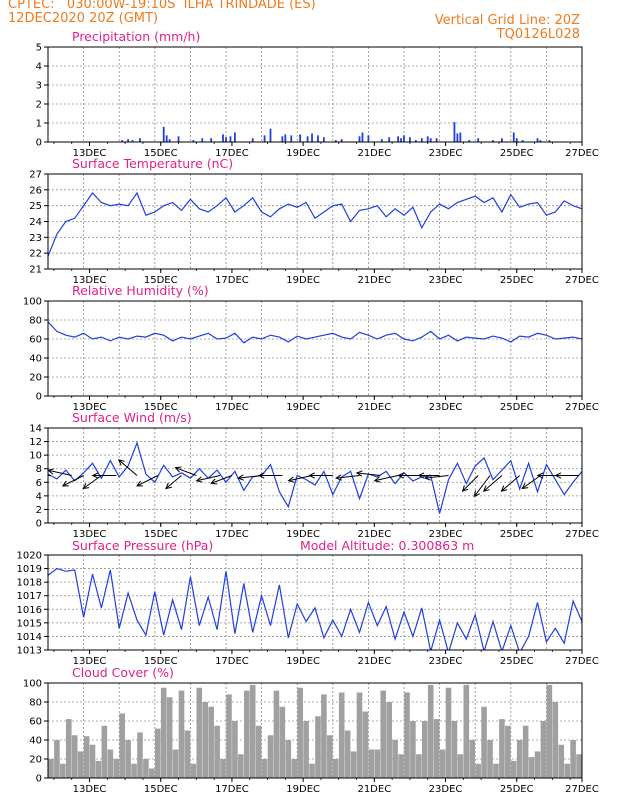 The height and width of the screenshot is (800, 618). Describe the element at coordinates (142, 545) in the screenshot. I see `panel-title: Surface Pressure (hPa)` at that location.